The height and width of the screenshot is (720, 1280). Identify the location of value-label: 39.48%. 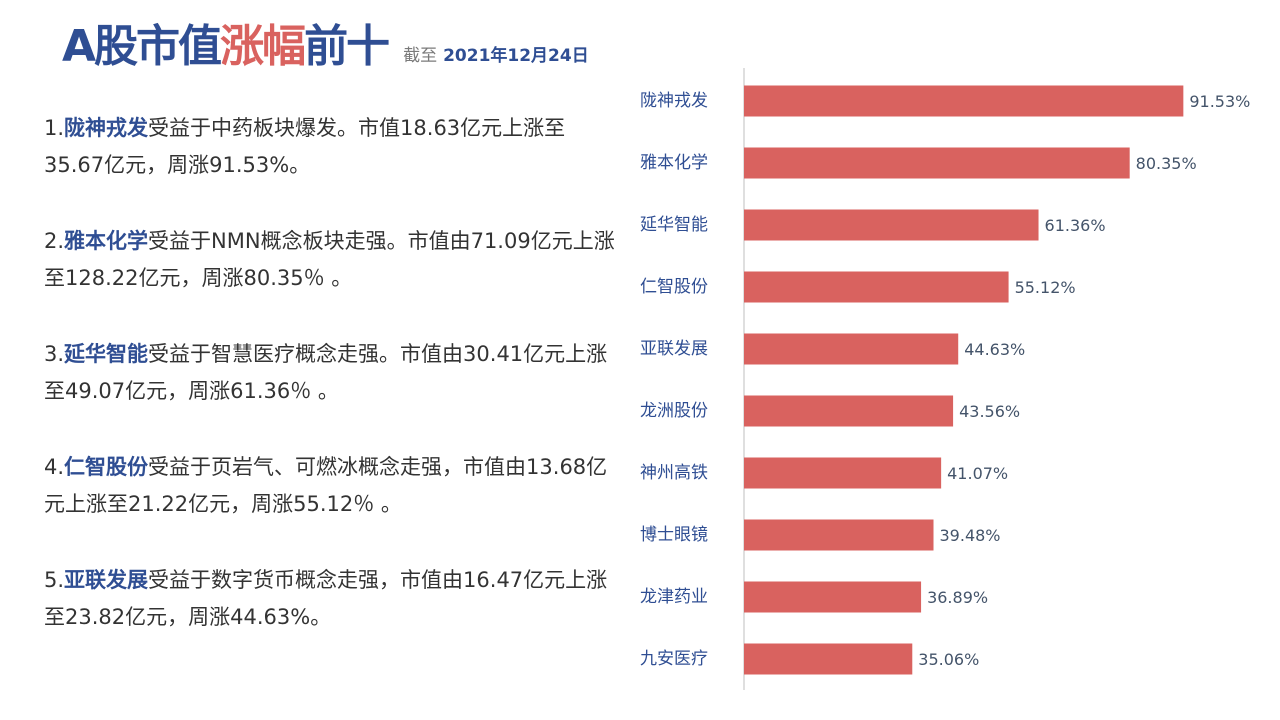
(970, 535).